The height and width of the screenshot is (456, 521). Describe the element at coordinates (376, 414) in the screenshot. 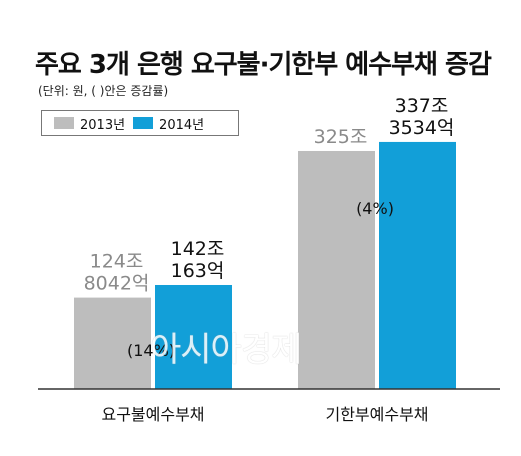

I see `category-label-2: 기한부예수부채` at that location.